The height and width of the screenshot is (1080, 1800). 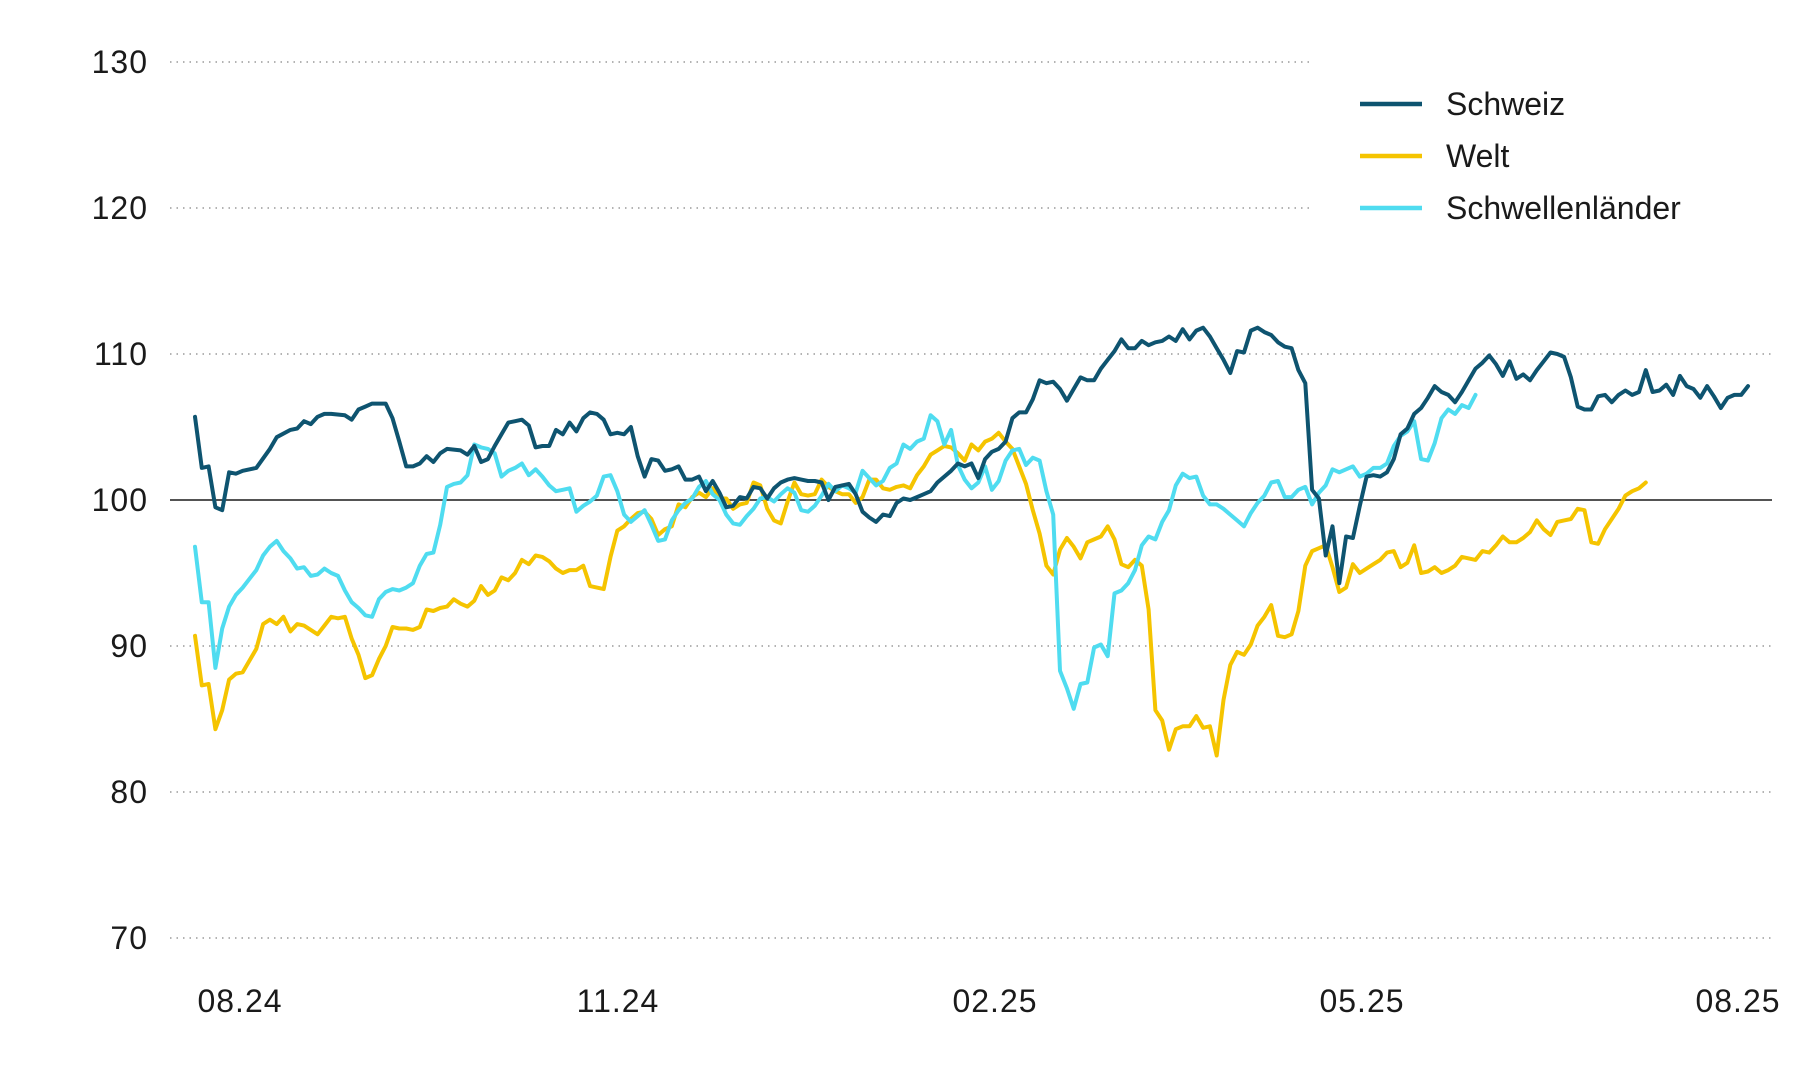 I want to click on x-axis-tick-labels: 08.24 11.24 02.25 05.25 08.25, so click(x=988, y=1001).